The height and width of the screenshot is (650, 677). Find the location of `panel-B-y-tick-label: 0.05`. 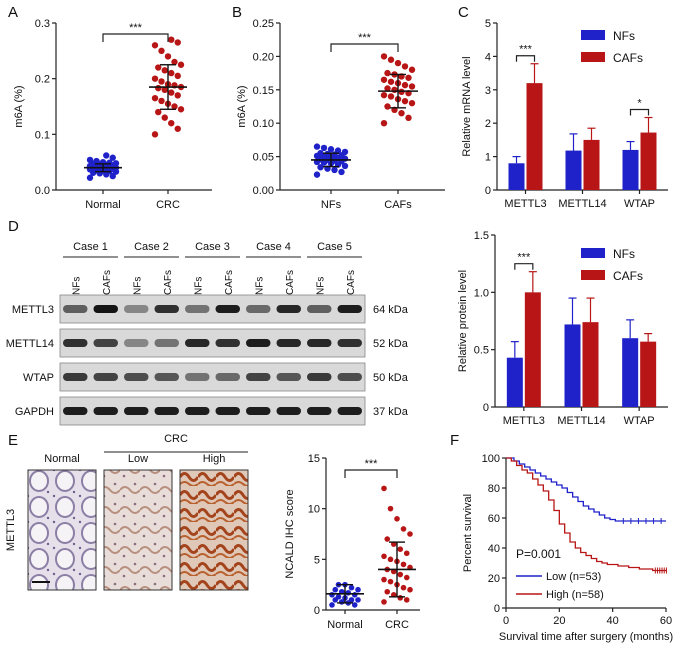

panel-B-y-tick-label: 0.05 is located at coordinates (263, 158).